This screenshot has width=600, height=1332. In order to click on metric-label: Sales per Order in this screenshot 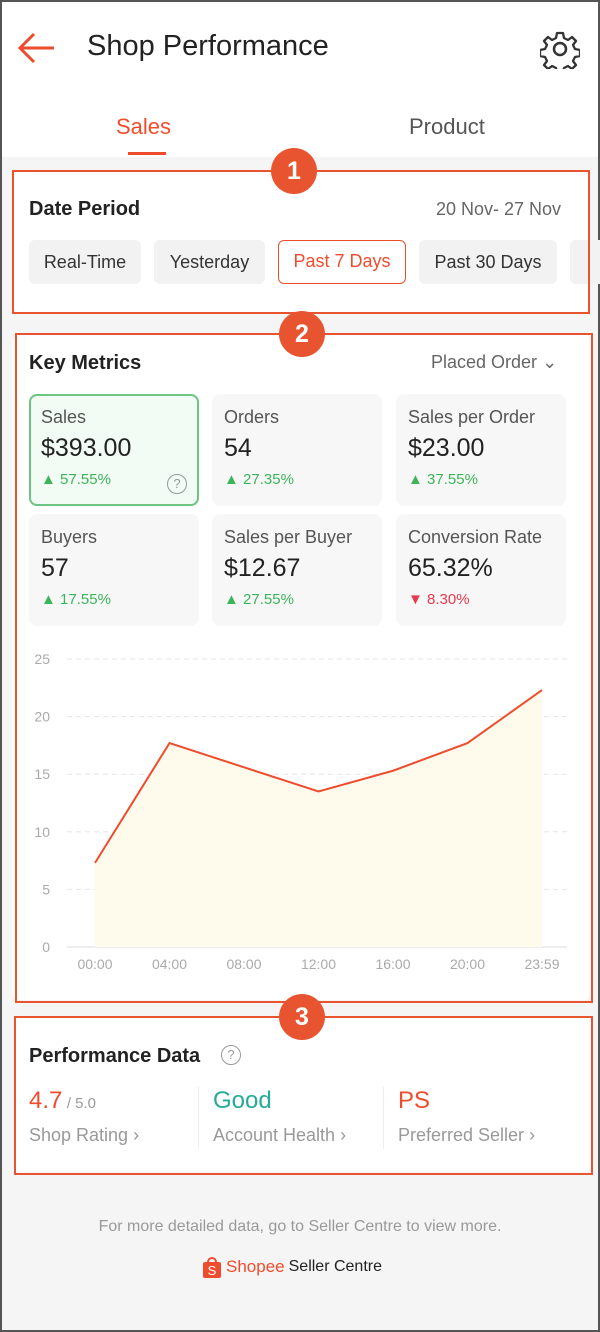, I will do `click(472, 417)`.